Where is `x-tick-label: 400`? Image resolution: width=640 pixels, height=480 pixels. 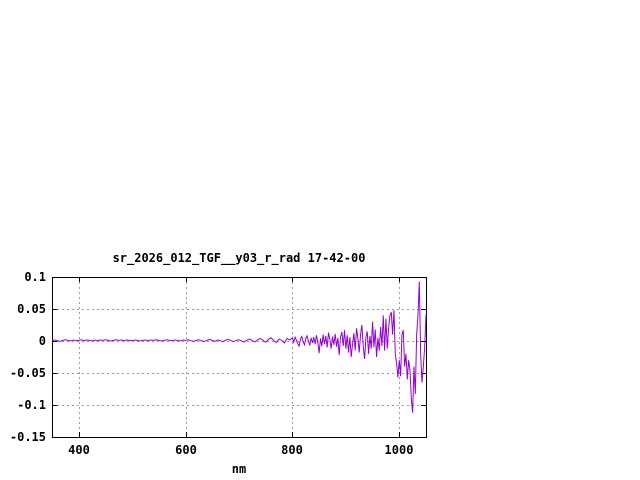
x-tick-label: 400 is located at coordinates (79, 450).